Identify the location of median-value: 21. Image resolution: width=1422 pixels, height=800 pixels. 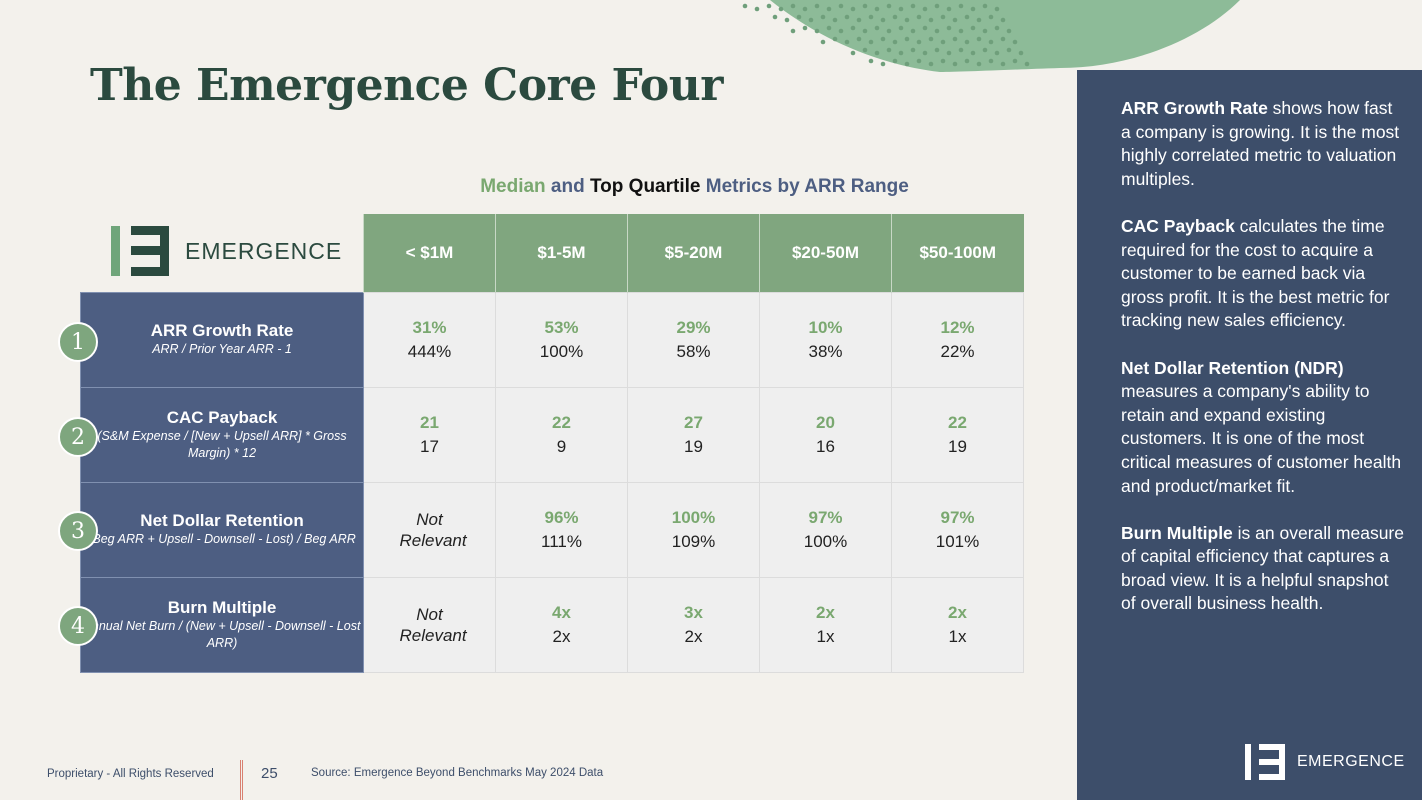
(429, 422).